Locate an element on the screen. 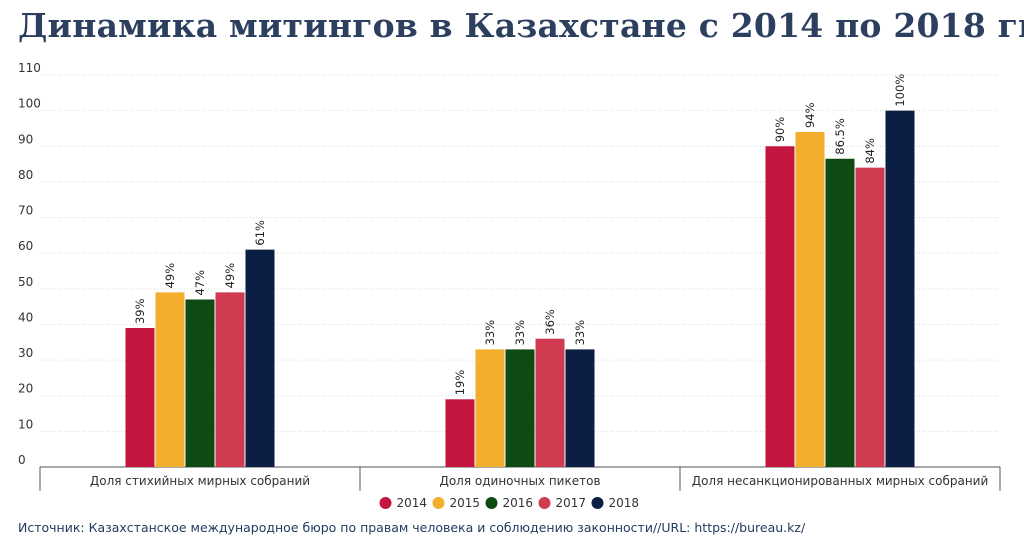 This screenshot has height=552, width=1024. data-label: 100% is located at coordinates (900, 90).